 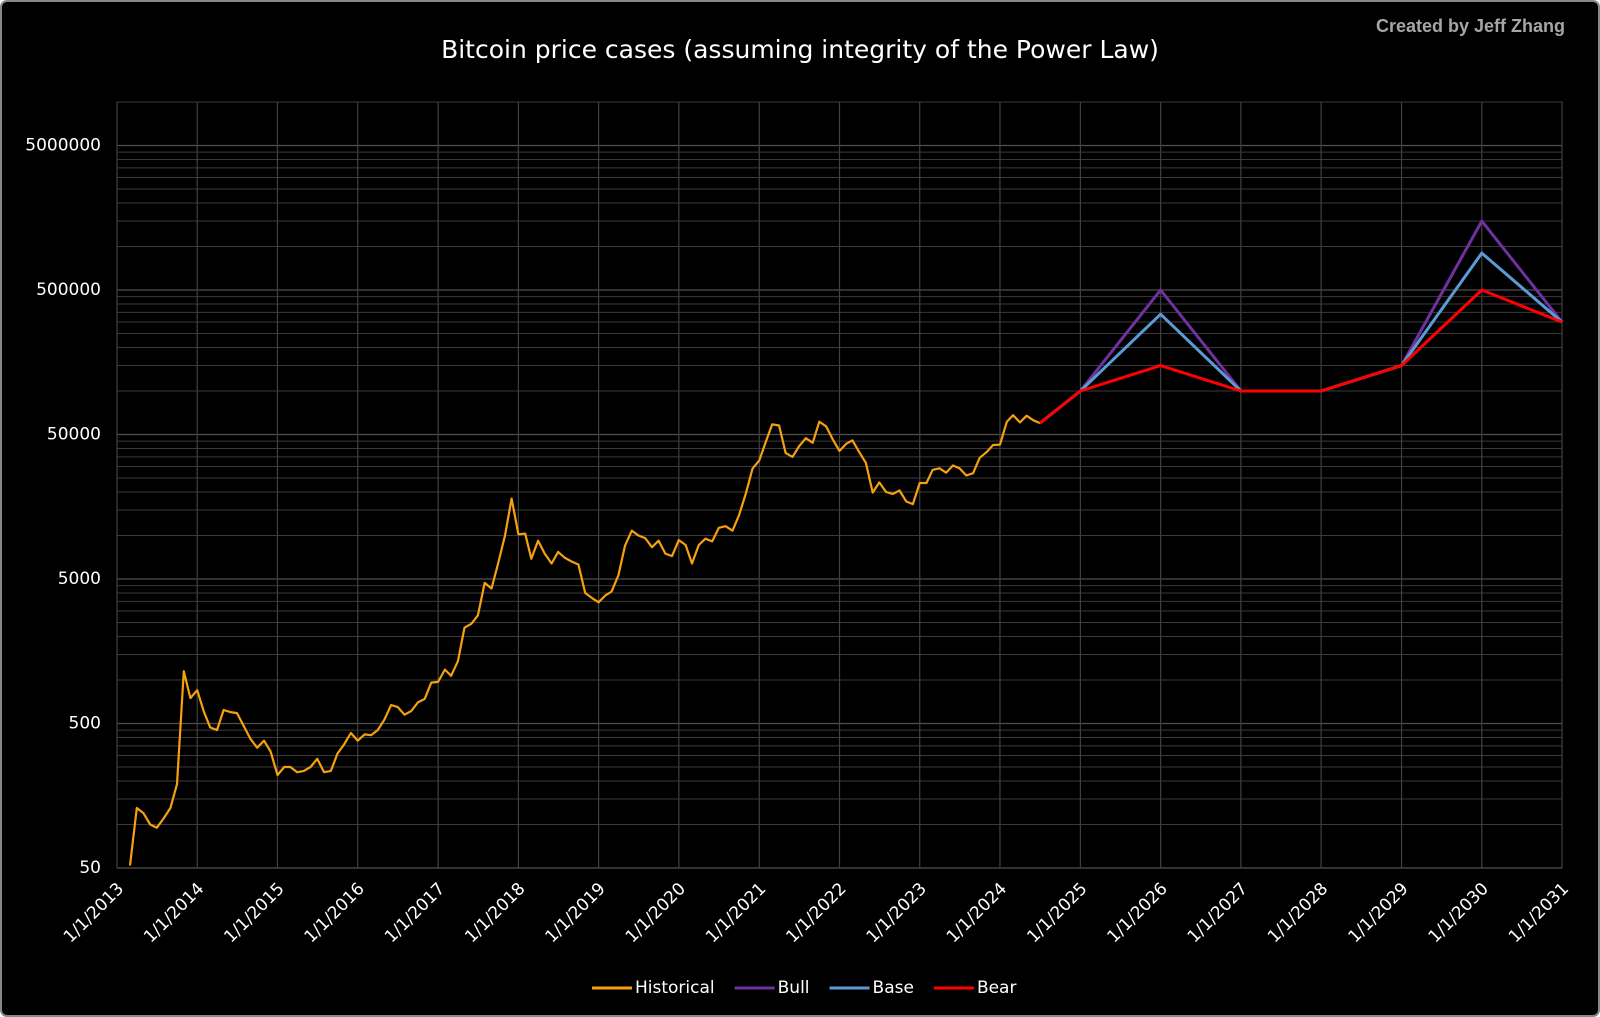 I want to click on y-tick-label: 500000, so click(x=68, y=290).